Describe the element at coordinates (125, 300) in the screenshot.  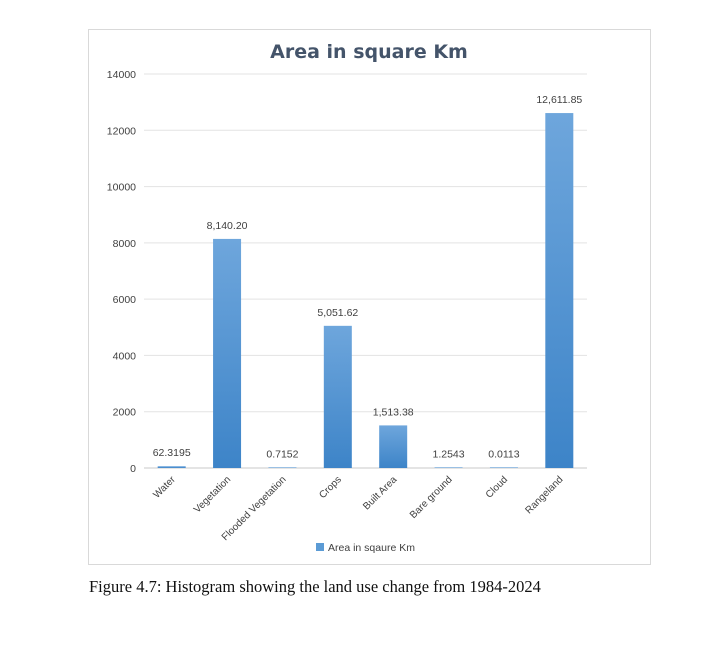
I see `y-tick-label: 6000` at that location.